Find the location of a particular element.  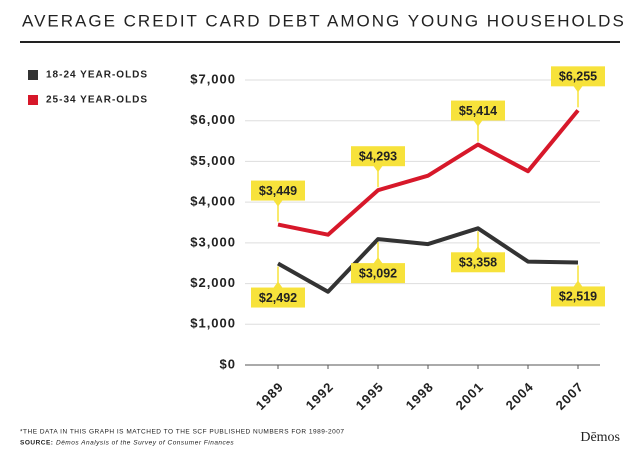

y-tick-label: $3,000 is located at coordinates (213, 241).